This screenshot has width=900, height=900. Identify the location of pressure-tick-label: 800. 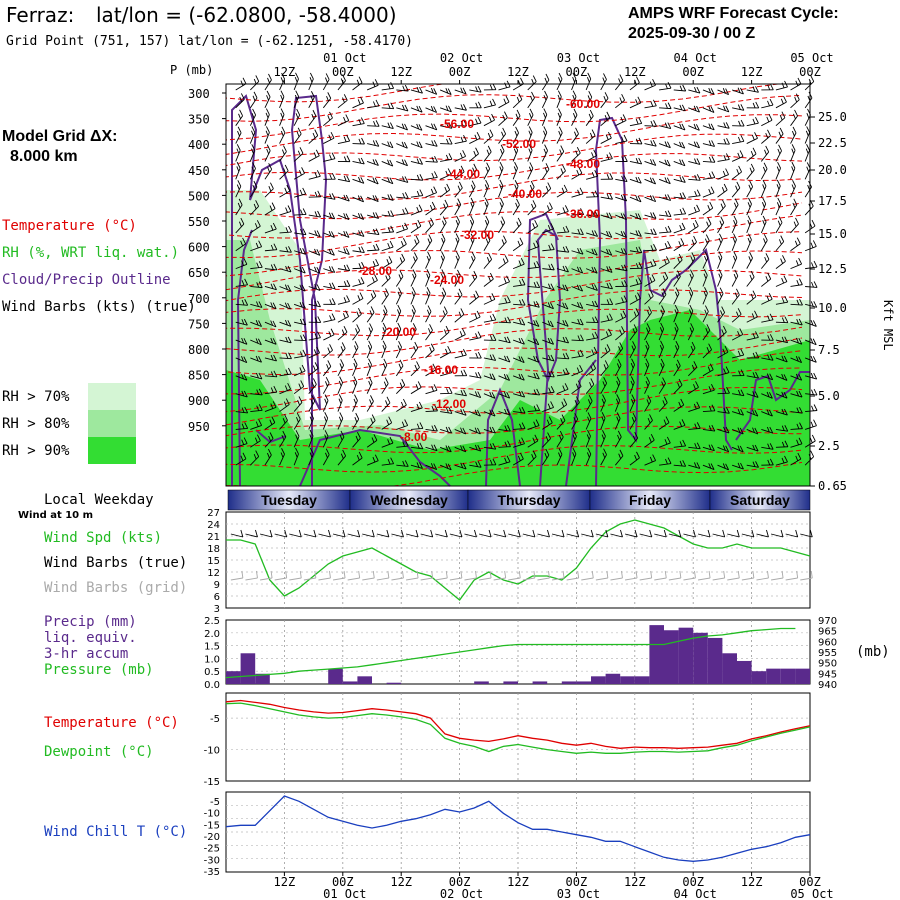
(199, 350).